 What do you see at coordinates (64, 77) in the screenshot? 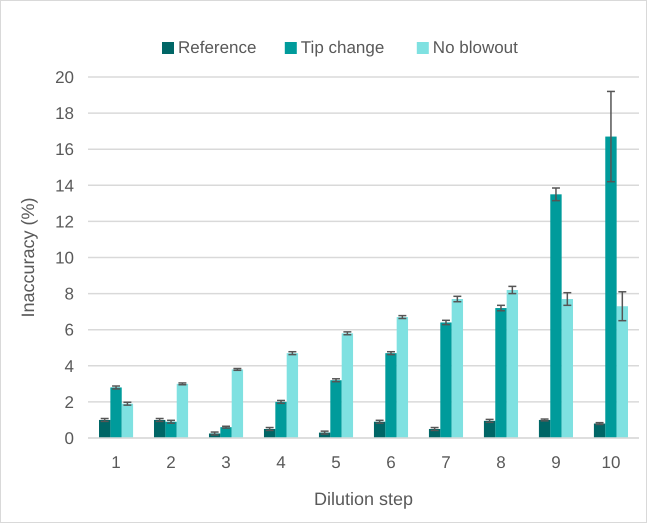
I see `y-tick-label: 20` at bounding box center [64, 77].